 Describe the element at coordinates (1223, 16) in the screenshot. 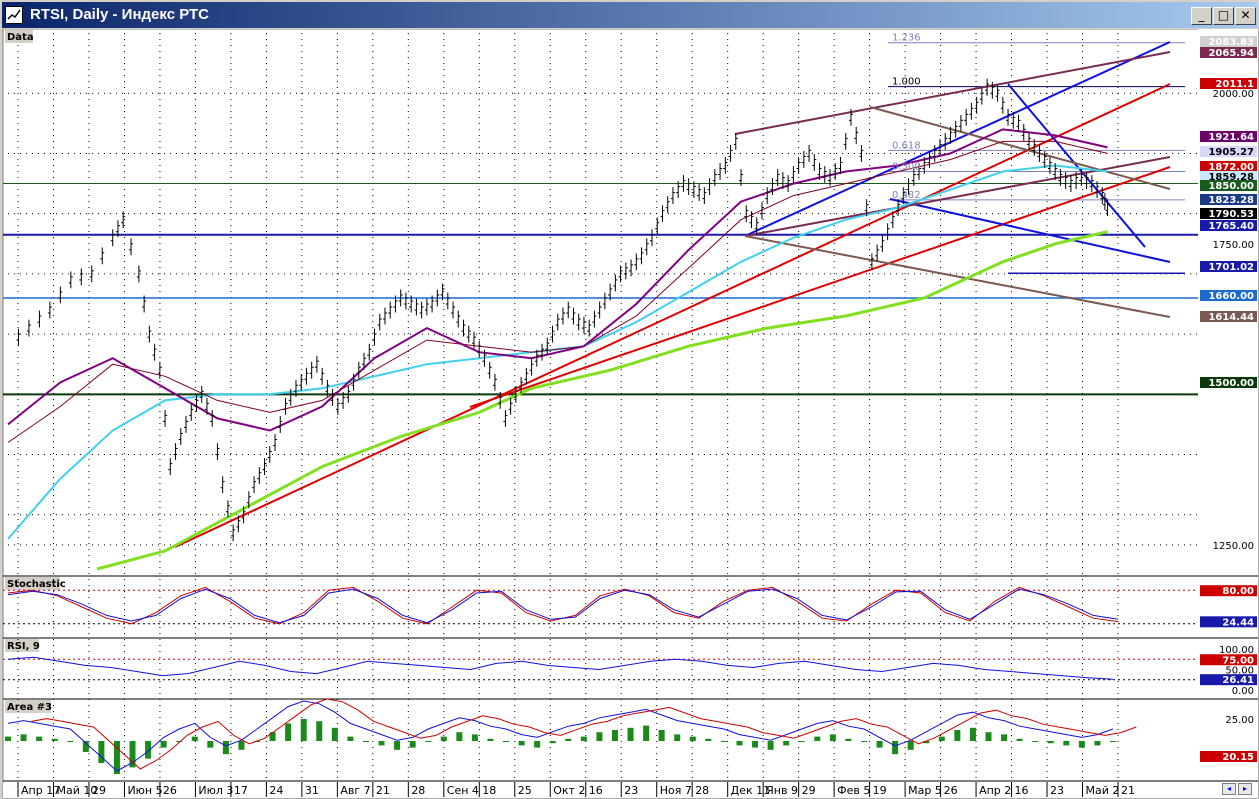

I see `maximize-button: □` at that location.